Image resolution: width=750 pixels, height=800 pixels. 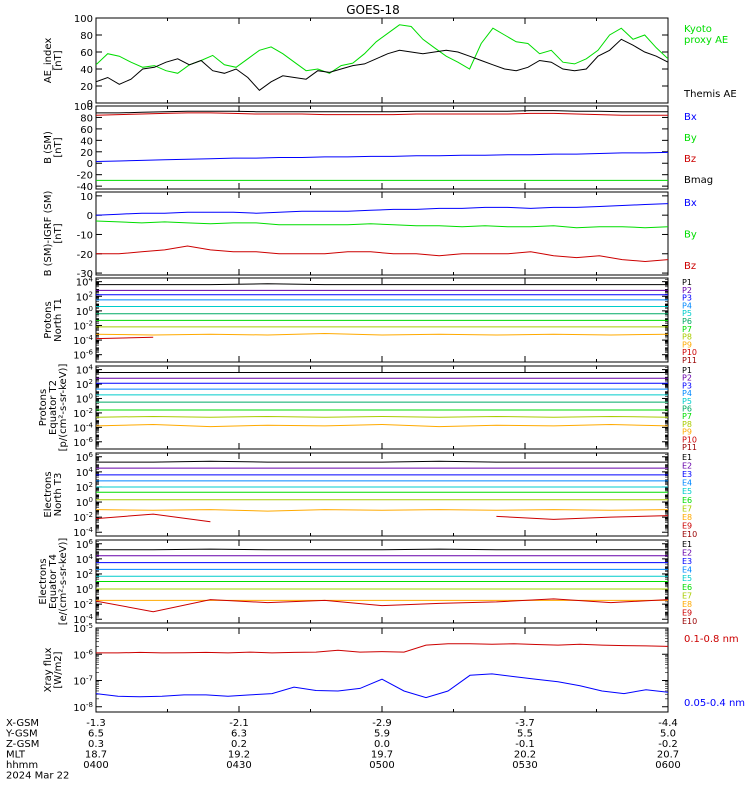 What do you see at coordinates (687, 282) in the screenshot?
I see `channel-label: P1` at bounding box center [687, 282].